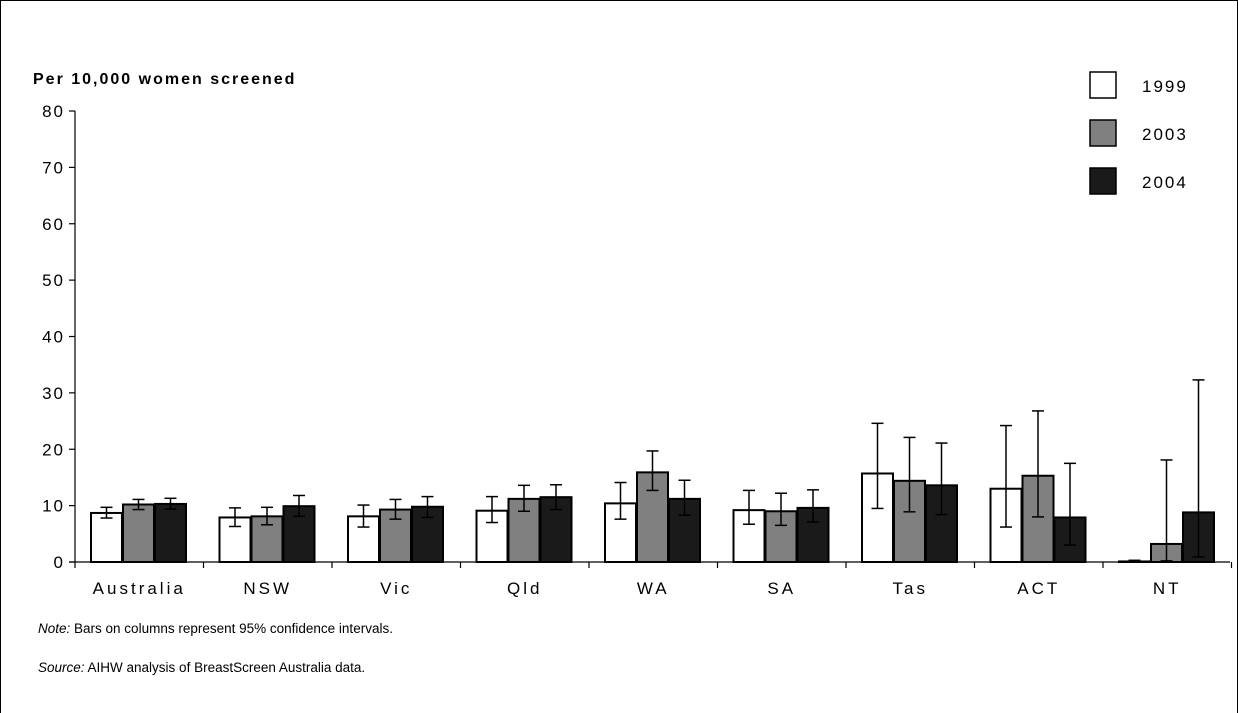 This screenshot has width=1238, height=713. Describe the element at coordinates (1167, 588) in the screenshot. I see `x-category-label: NT` at that location.